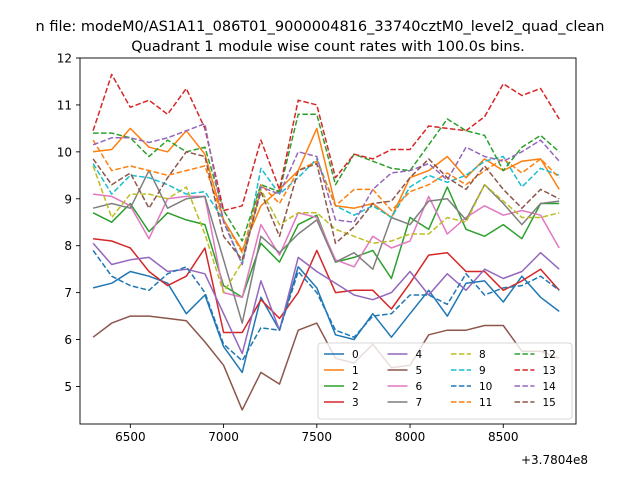 The image size is (640, 480). Describe the element at coordinates (550, 387) in the screenshot. I see `legend-label-14: 14` at that location.